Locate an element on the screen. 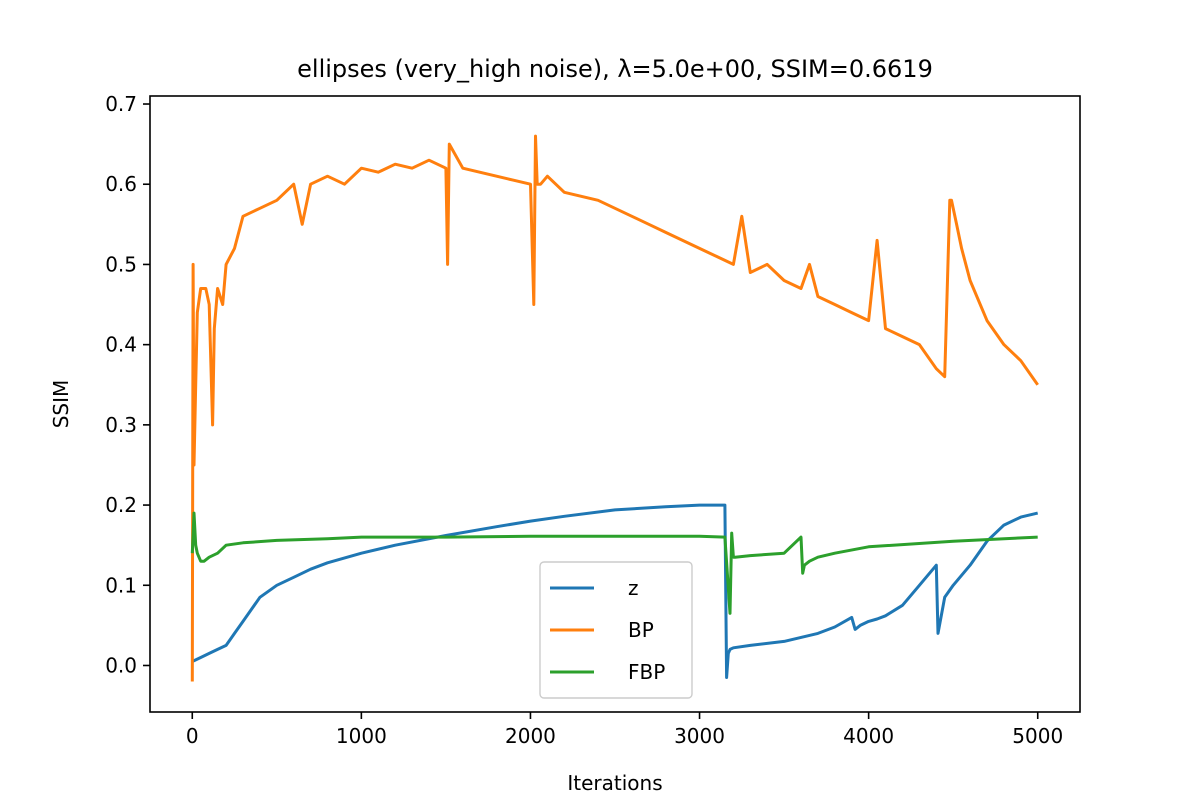  y-tick-label: 0.0 is located at coordinates (121, 665).